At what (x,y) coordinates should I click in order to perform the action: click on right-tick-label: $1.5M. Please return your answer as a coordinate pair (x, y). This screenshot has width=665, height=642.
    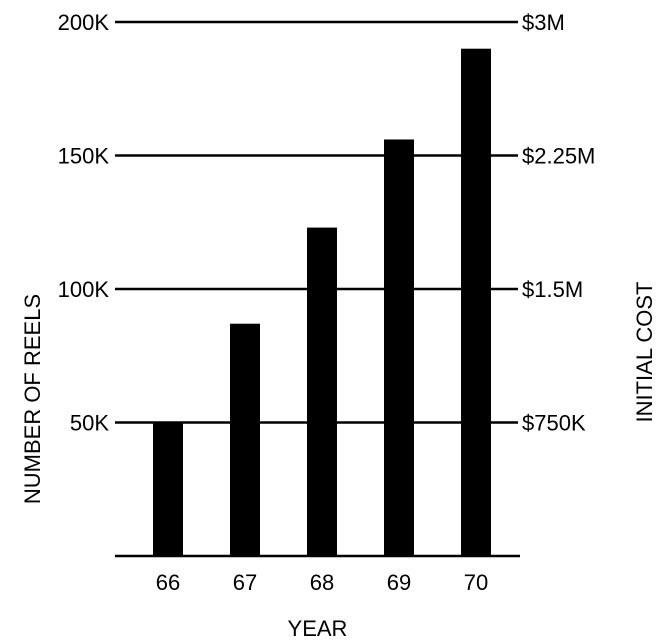
    Looking at the image, I should click on (552, 289).